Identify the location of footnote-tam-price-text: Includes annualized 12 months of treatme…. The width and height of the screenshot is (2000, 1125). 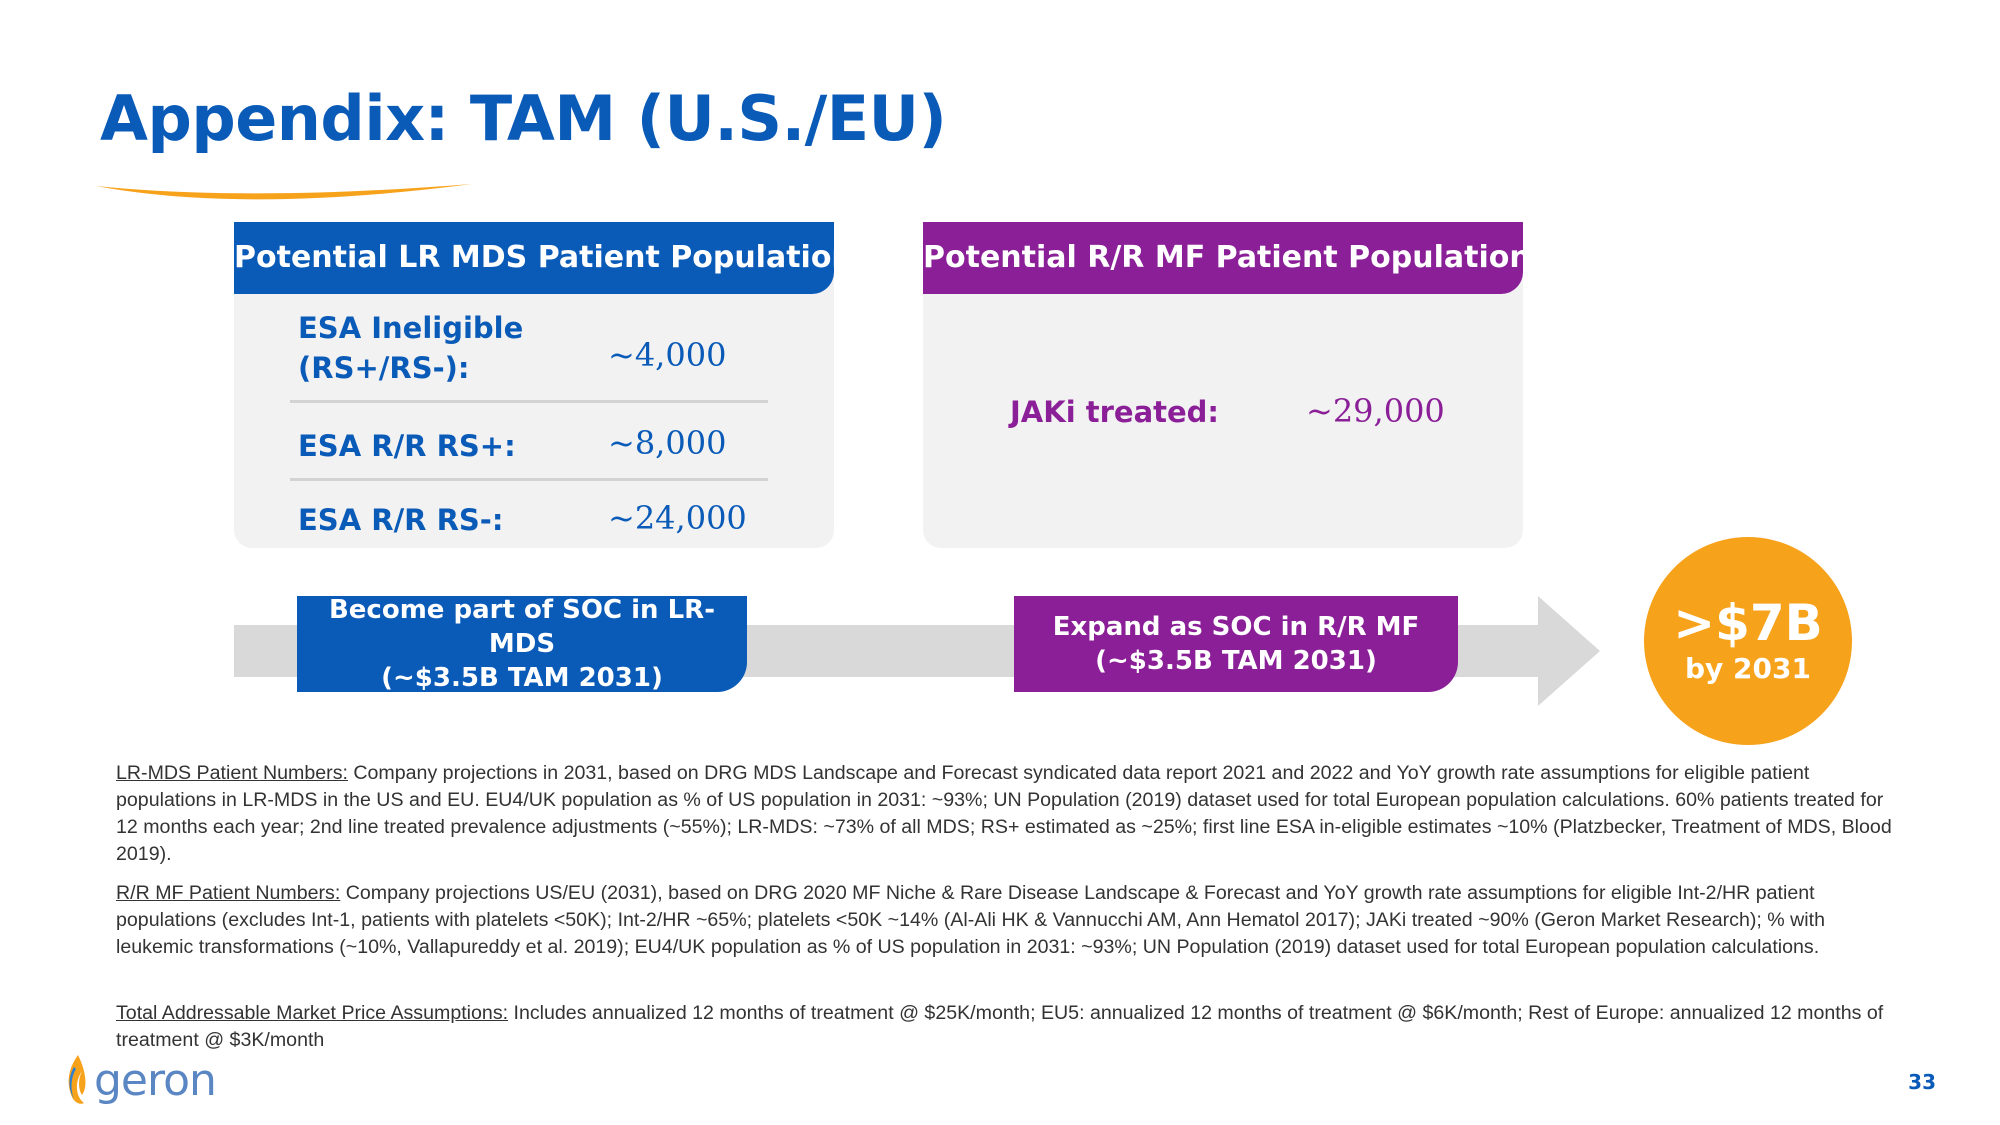
(1000, 1026).